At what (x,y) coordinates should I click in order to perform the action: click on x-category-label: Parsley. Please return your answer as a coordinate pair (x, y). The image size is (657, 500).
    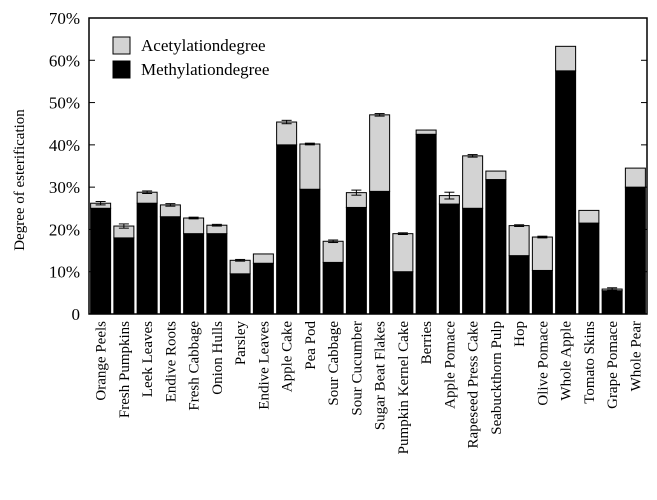
    Looking at the image, I should click on (241, 343).